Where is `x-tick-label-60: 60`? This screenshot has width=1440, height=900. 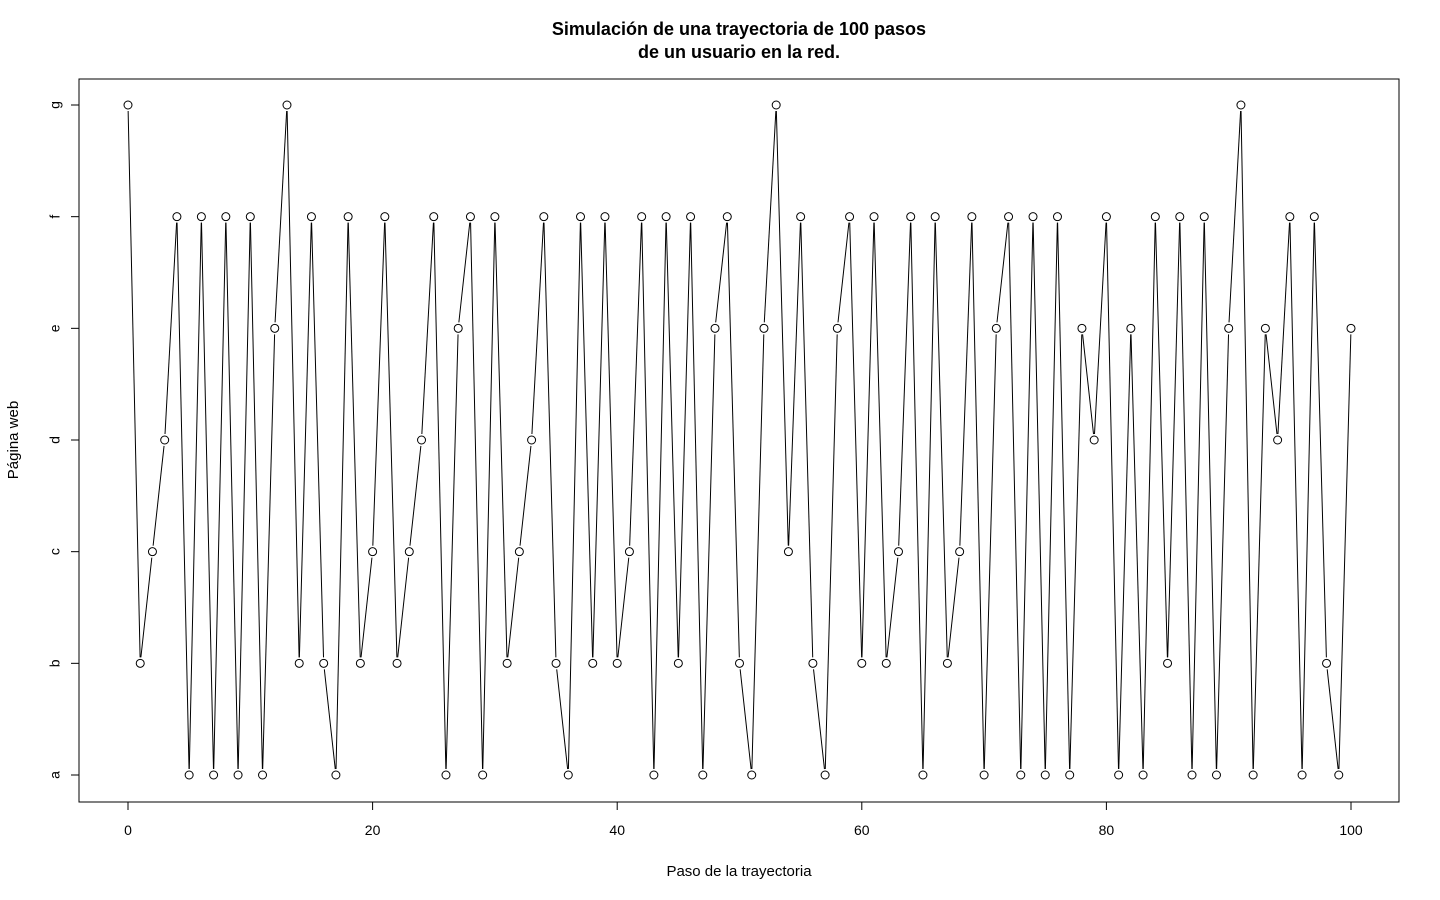 x-tick-label-60: 60 is located at coordinates (862, 830).